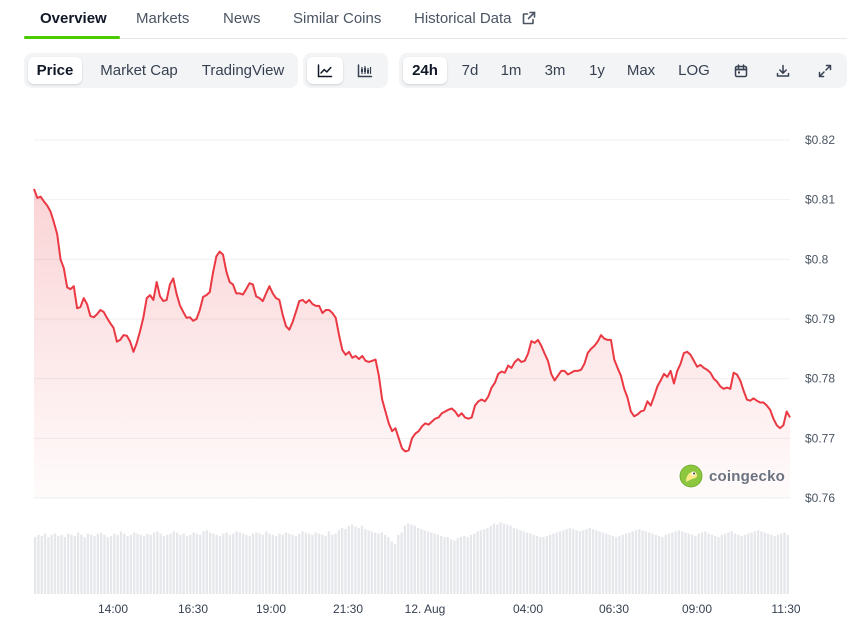 This screenshot has width=847, height=632. I want to click on tab-historical-data: Historical Data, so click(475, 18).